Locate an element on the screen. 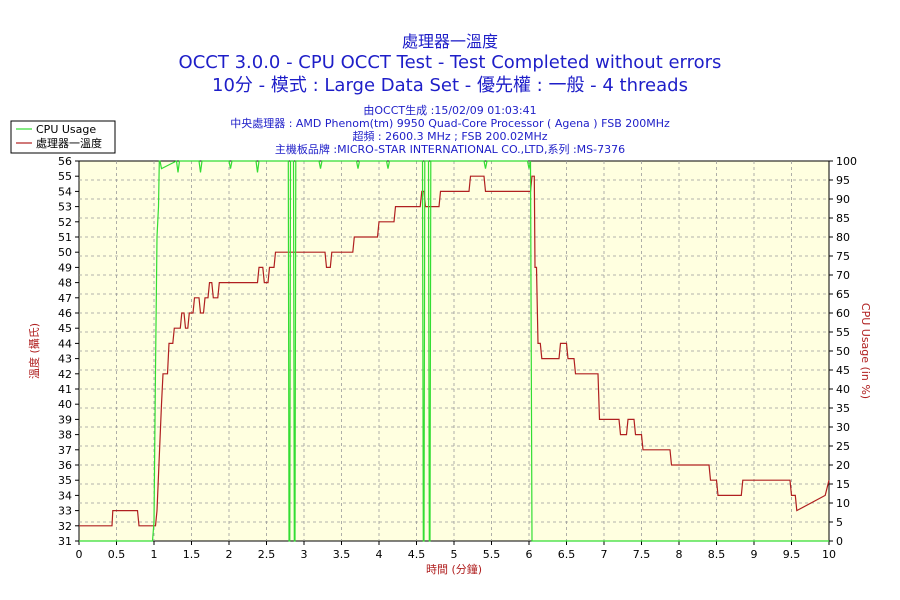 This screenshot has width=900, height=600. y-axis-label-right: CPU Usage (in %) is located at coordinates (865, 351).